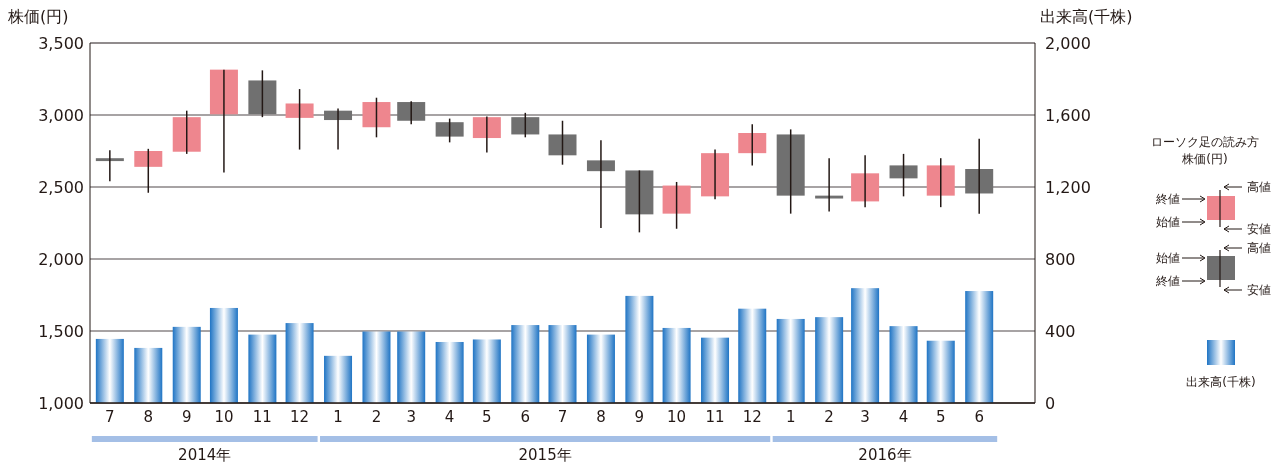 The image size is (1272, 465). I want to click on y2-tick-label: 1,600, so click(1068, 115).